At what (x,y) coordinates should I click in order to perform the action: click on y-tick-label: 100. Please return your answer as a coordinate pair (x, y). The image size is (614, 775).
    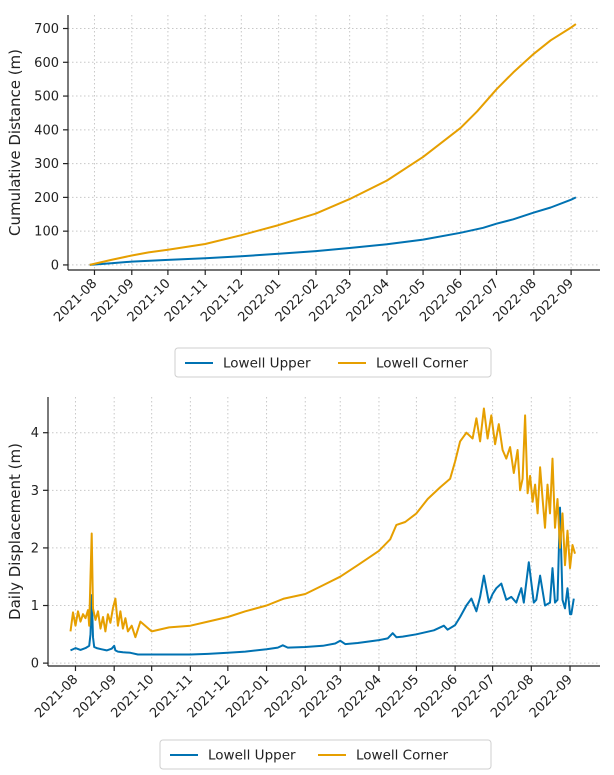
    Looking at the image, I should click on (46, 232).